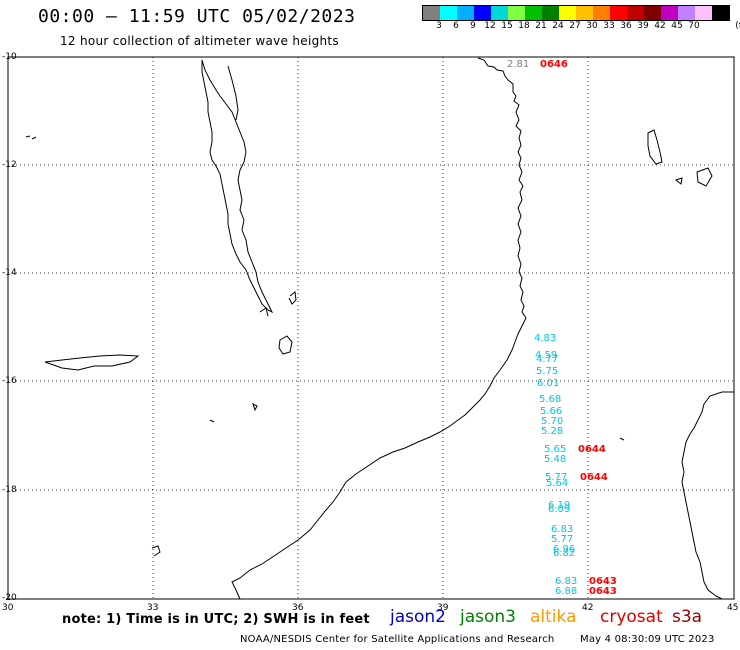  Describe the element at coordinates (439, 26) in the screenshot. I see `colorbar-label: 3` at that location.